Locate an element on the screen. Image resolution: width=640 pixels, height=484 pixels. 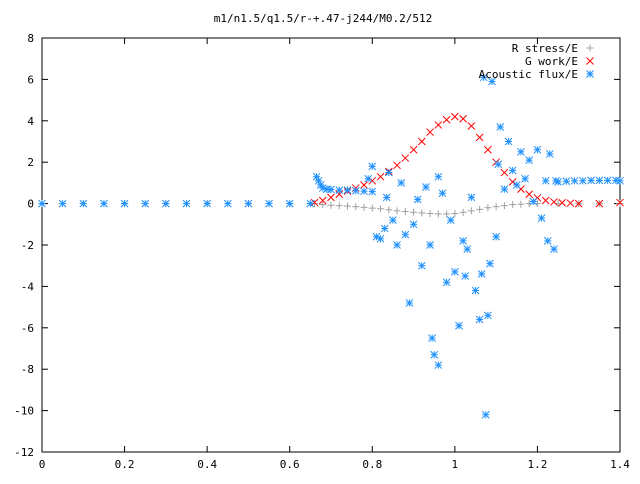
y-tick-label: 2 is located at coordinates (30, 162).